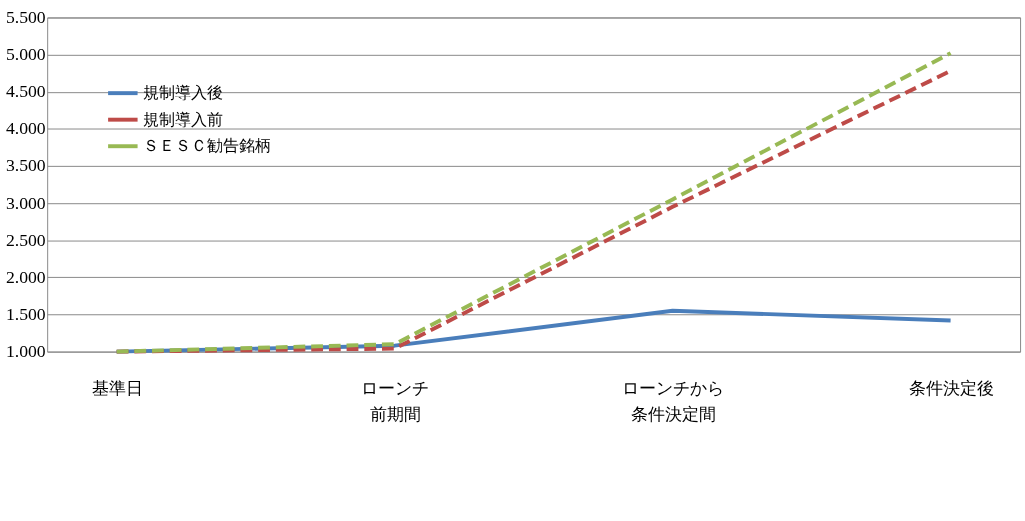  What do you see at coordinates (183, 119) in the screenshot?
I see `legend-label: 規制導入前` at bounding box center [183, 119].